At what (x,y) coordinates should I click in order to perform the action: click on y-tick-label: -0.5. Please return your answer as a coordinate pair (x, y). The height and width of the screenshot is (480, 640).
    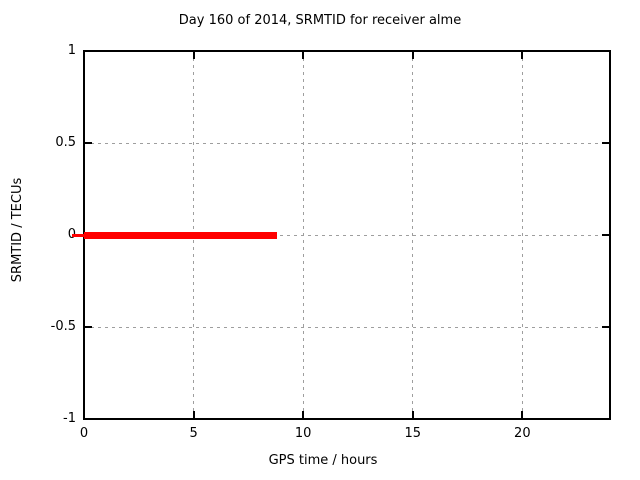
    Looking at the image, I should click on (63, 326).